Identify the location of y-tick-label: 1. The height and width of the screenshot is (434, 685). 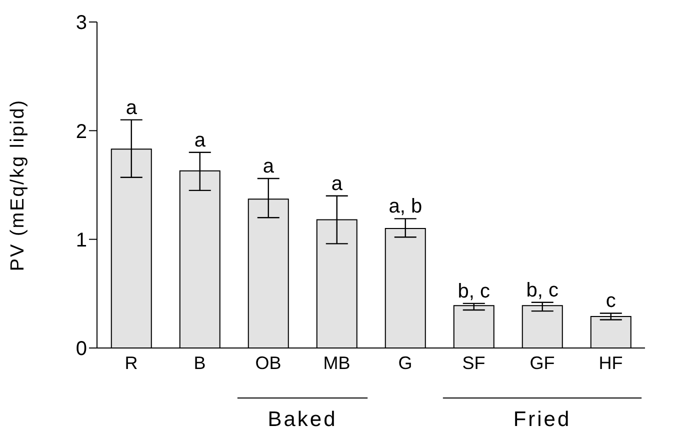
(81, 240).